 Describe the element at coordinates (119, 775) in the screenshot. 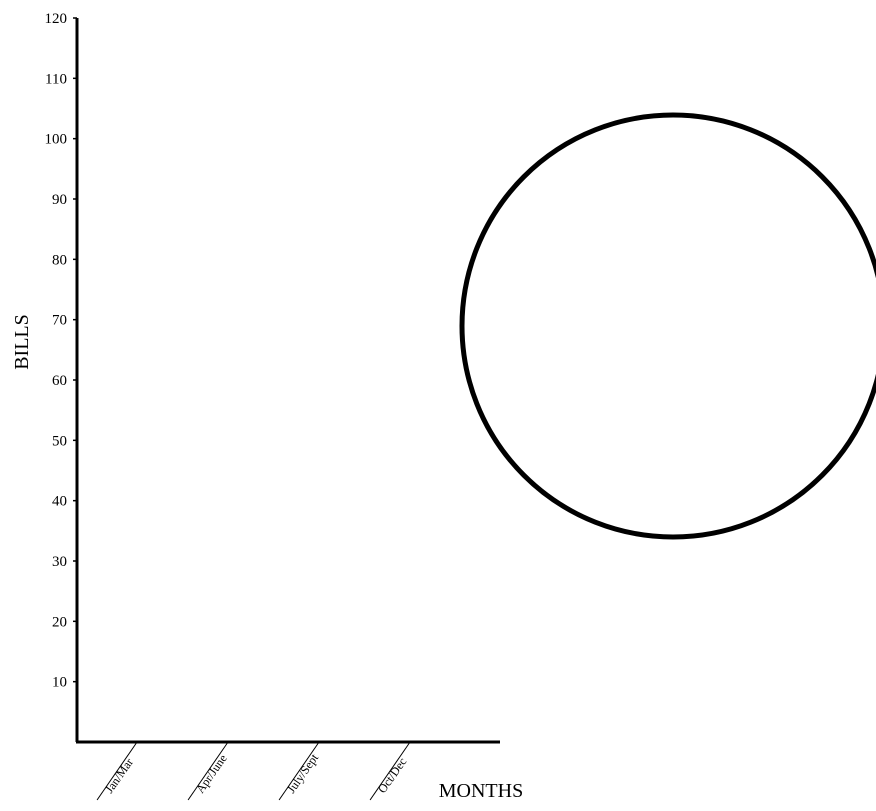

I see `x-category-label: Jan/Mar` at that location.